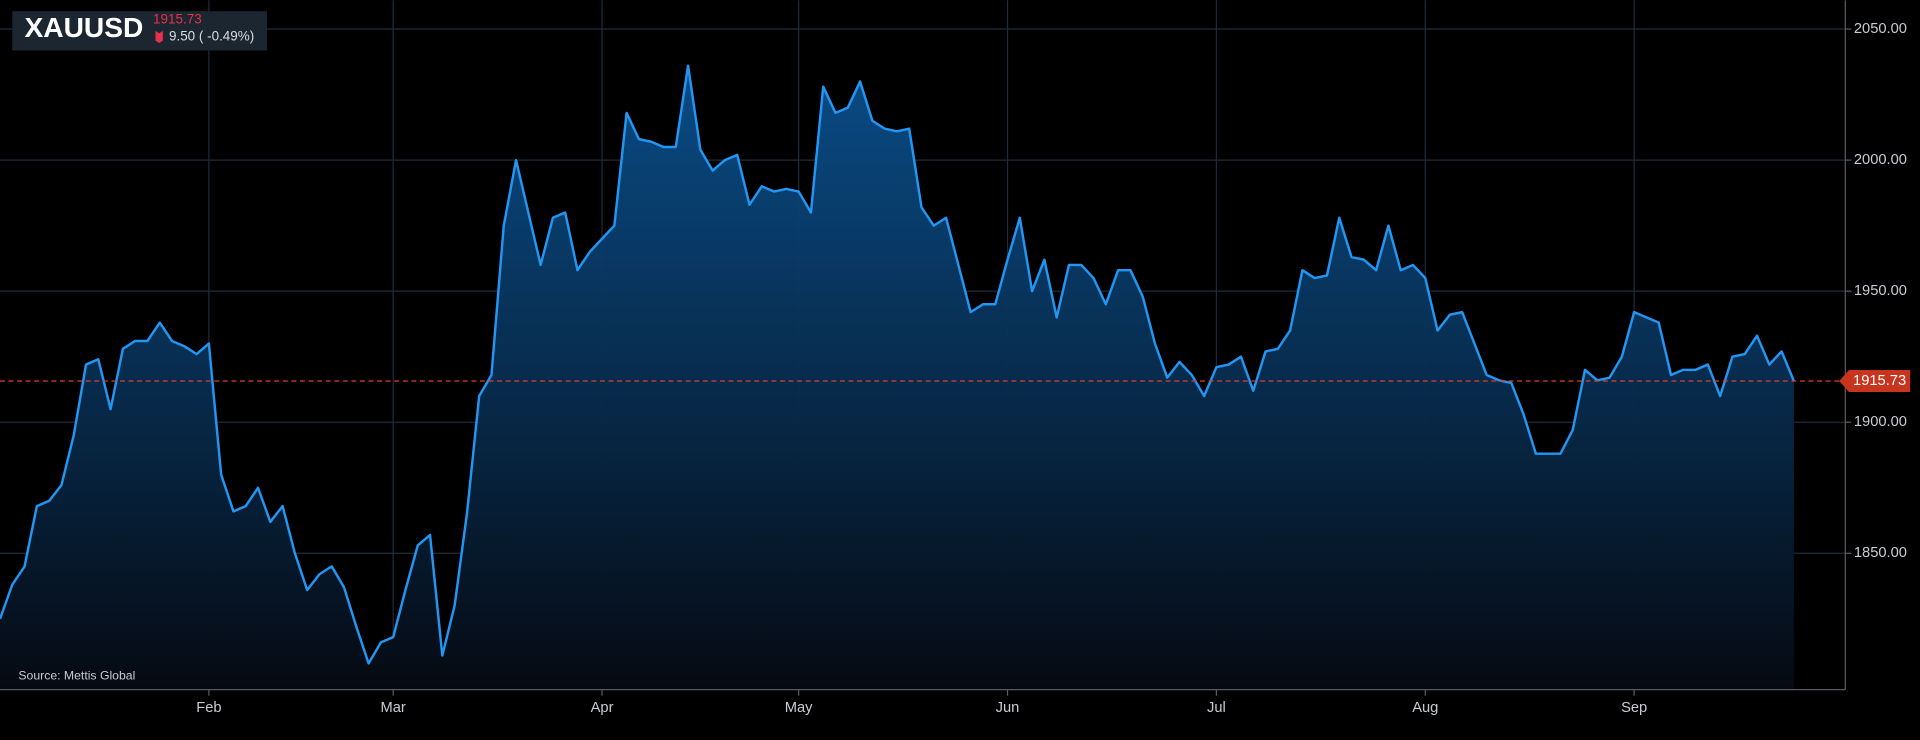 The height and width of the screenshot is (740, 1920). I want to click on x-tick-label: Aug, so click(1425, 708).